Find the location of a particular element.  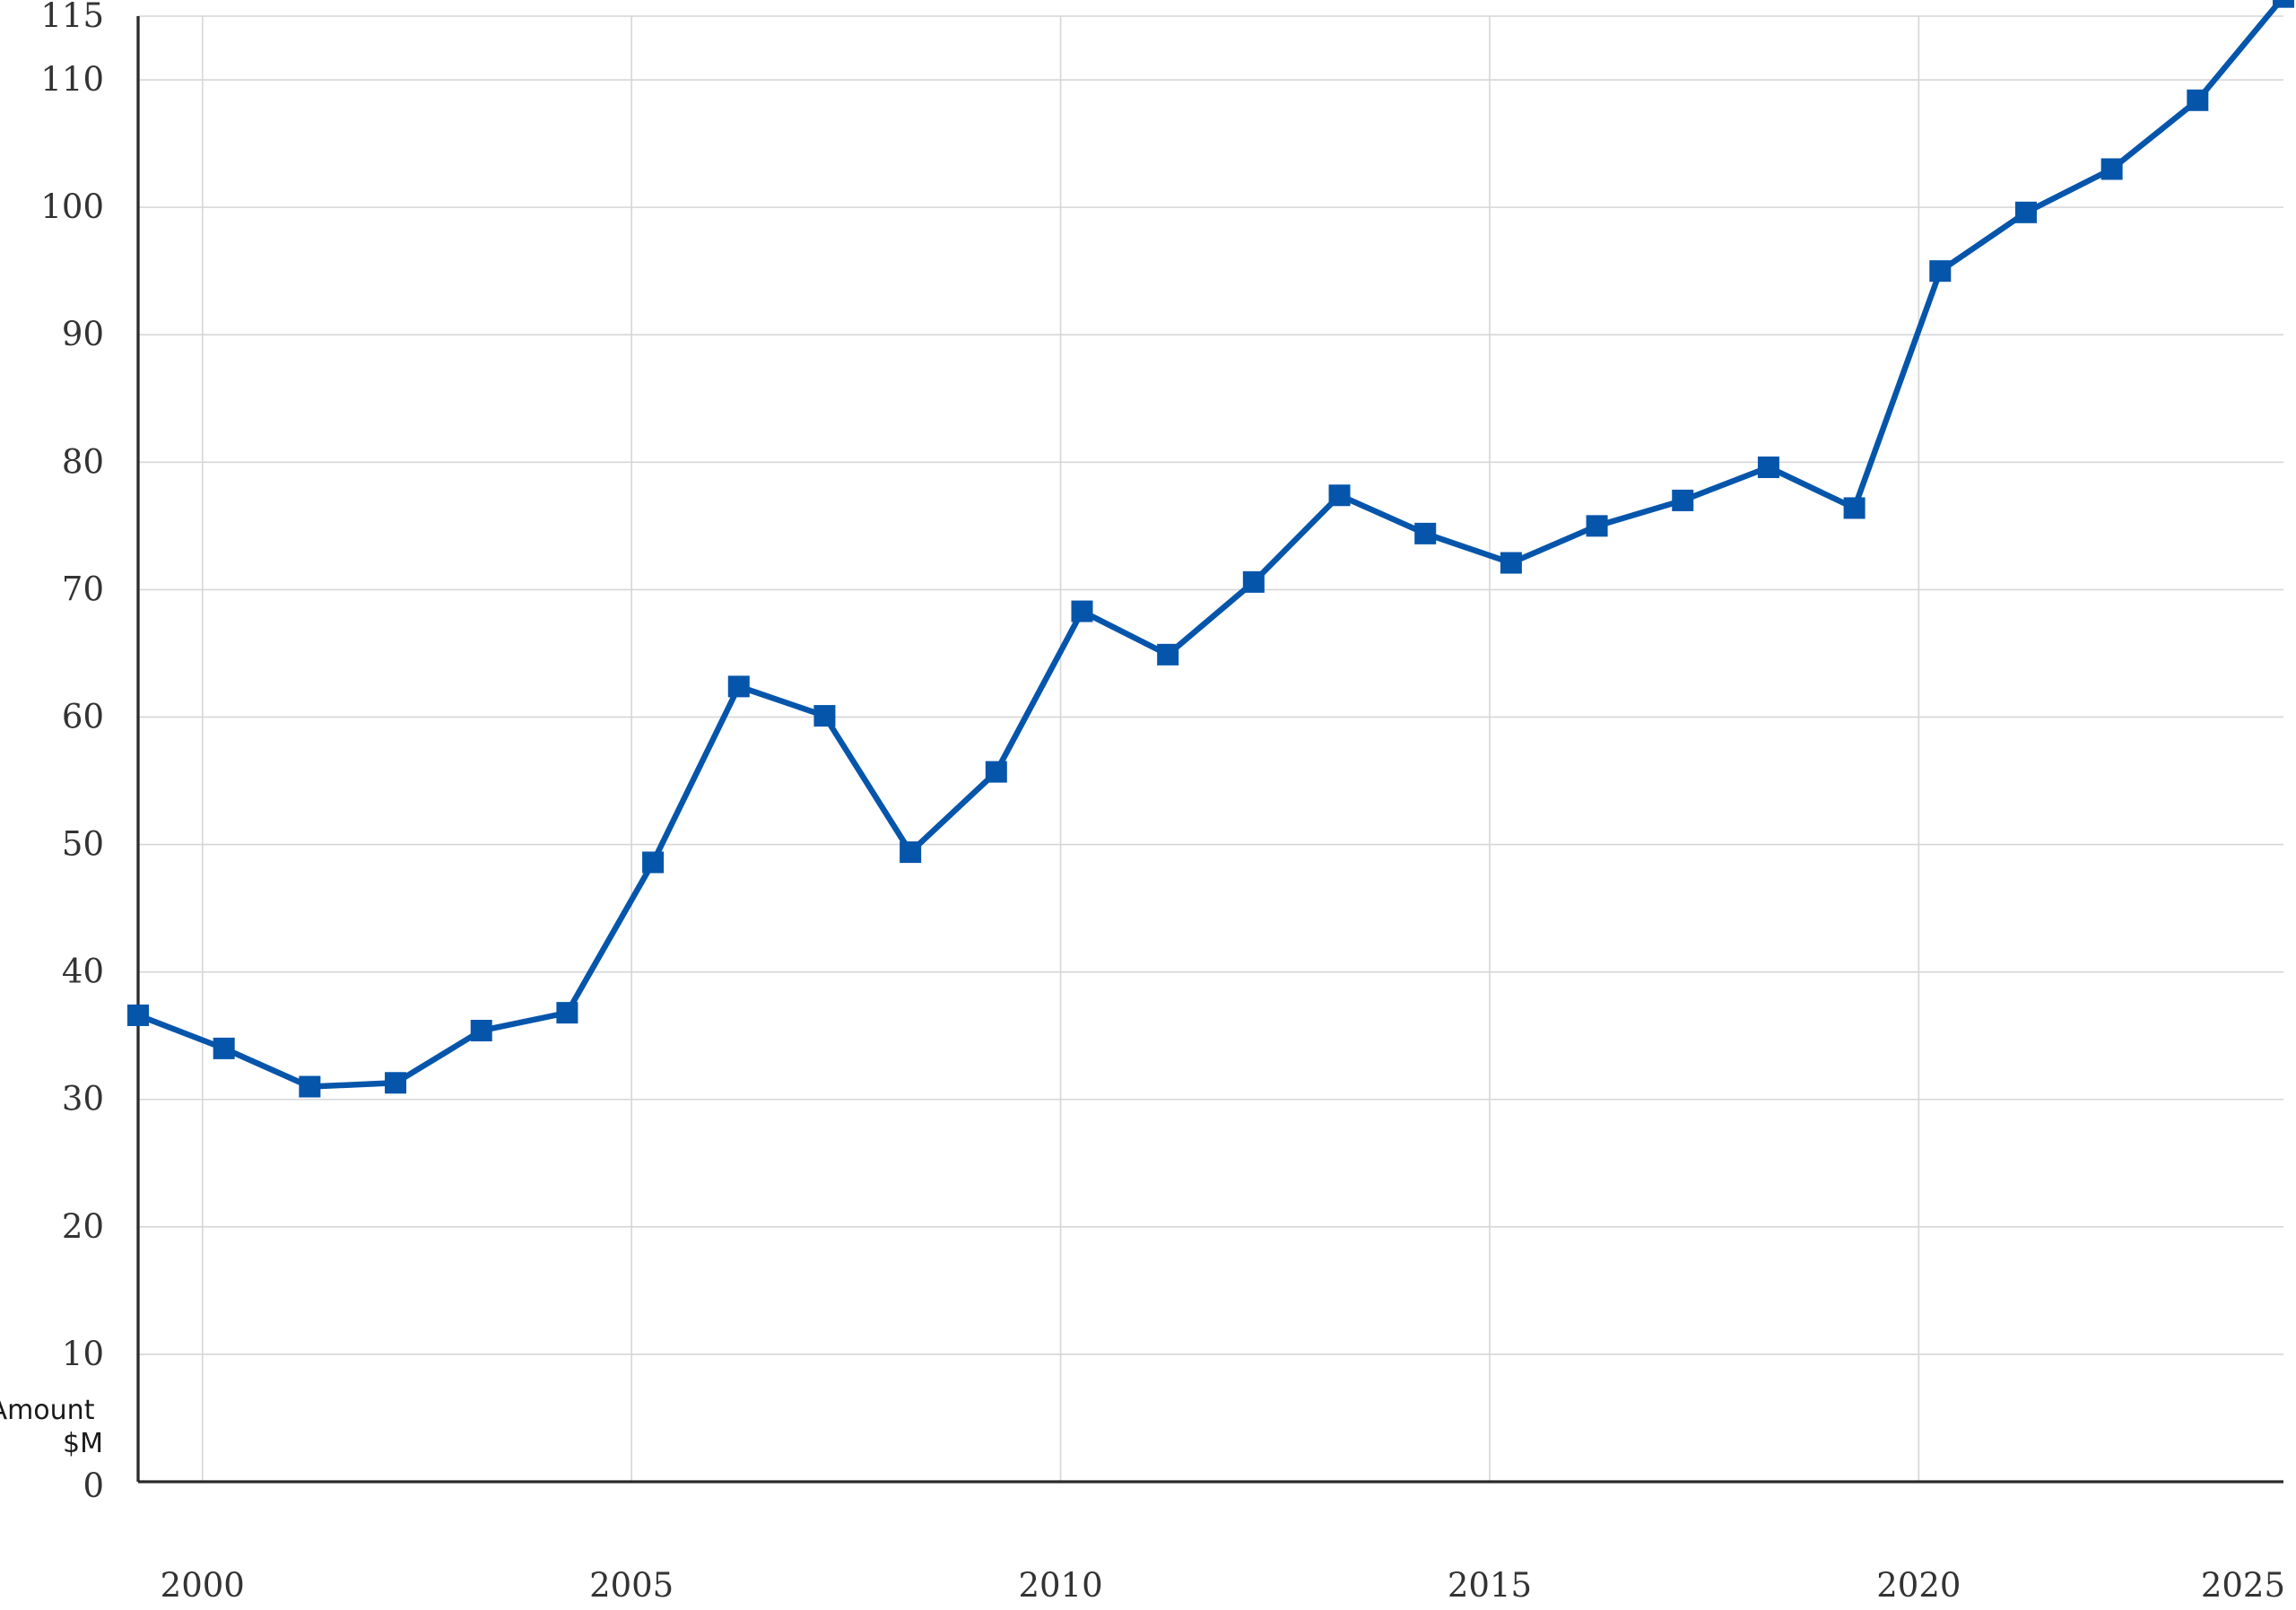

x-tick-label-2000: 2000 is located at coordinates (203, 1585).